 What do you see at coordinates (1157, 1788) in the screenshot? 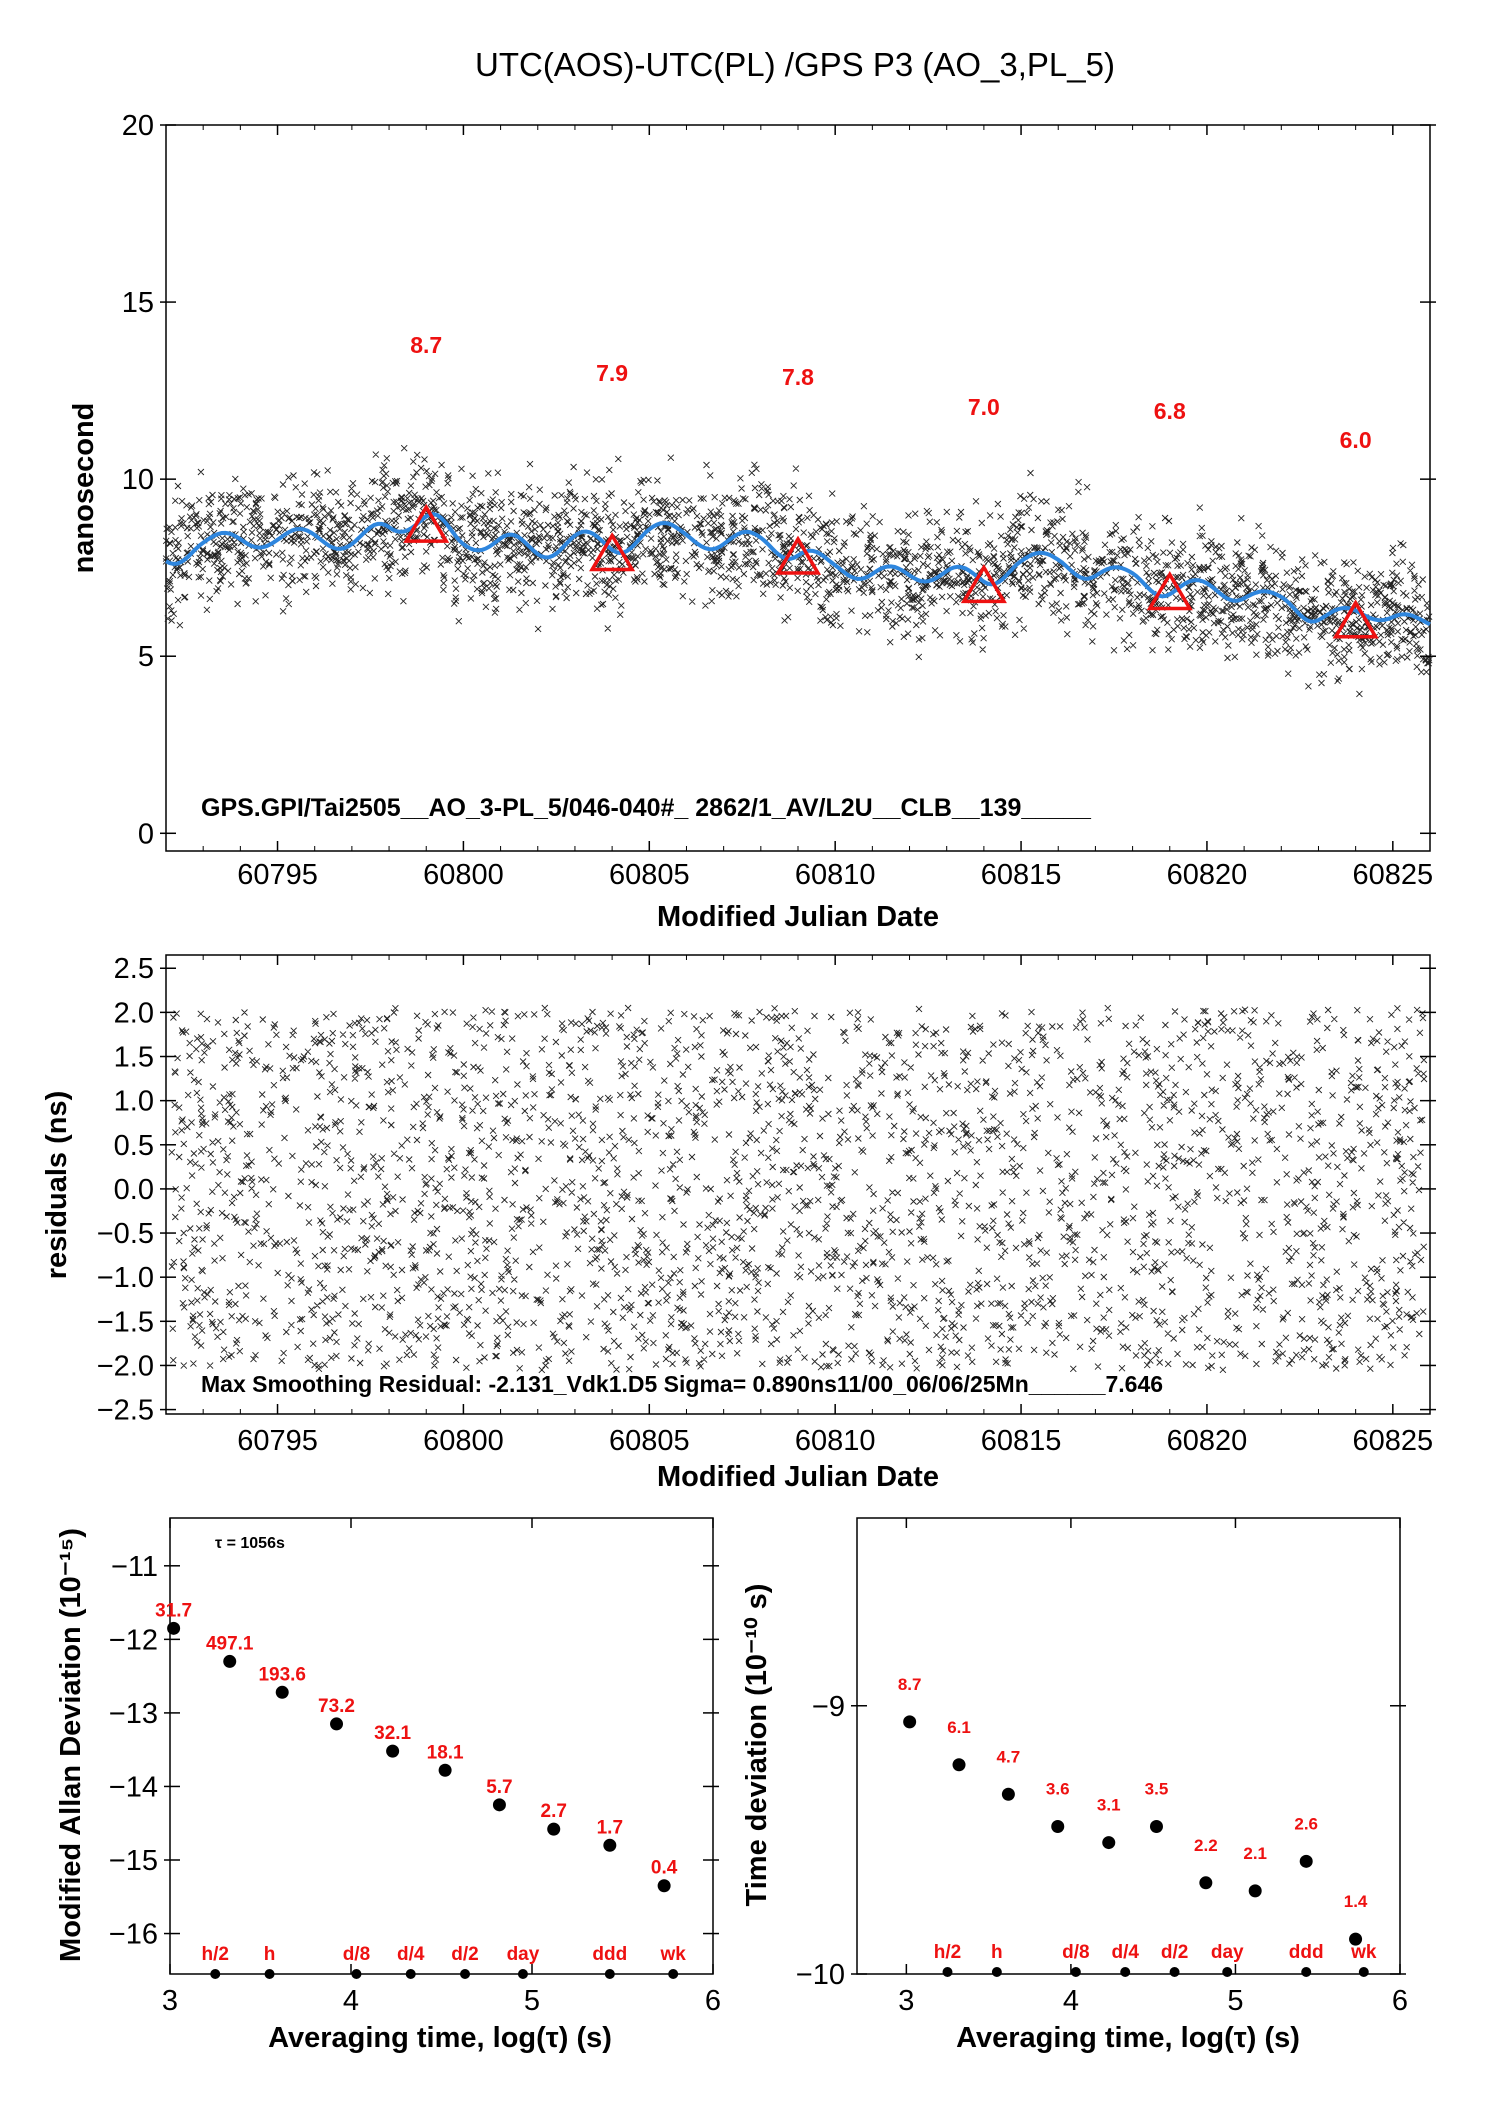
I see `point-label: 3.5` at bounding box center [1157, 1788].